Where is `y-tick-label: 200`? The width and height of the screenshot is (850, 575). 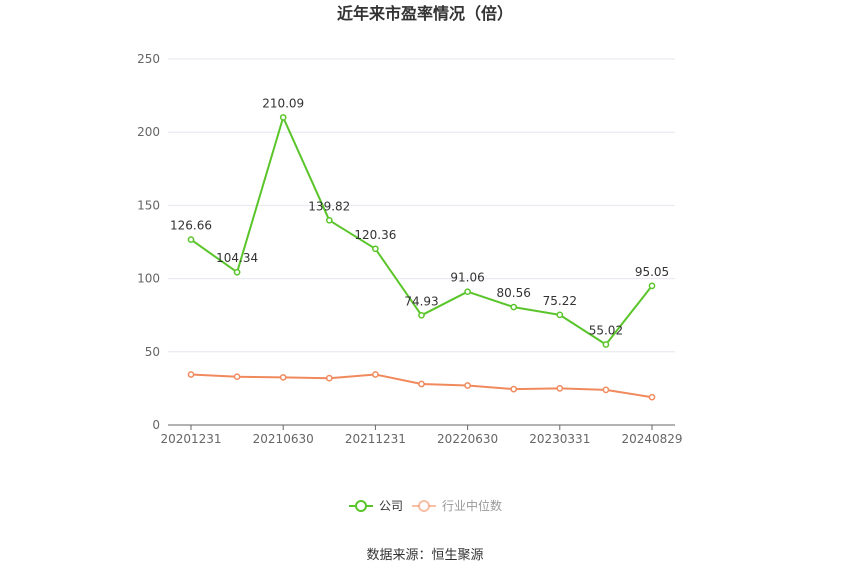 y-tick-label: 200 is located at coordinates (148, 132).